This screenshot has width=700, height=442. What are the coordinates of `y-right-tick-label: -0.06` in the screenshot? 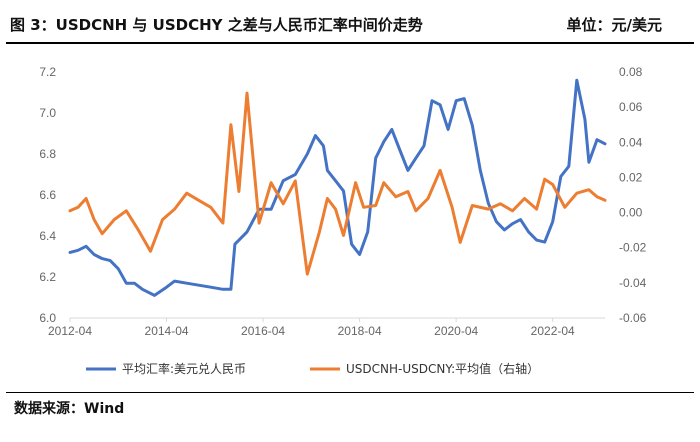 It's located at (633, 318).